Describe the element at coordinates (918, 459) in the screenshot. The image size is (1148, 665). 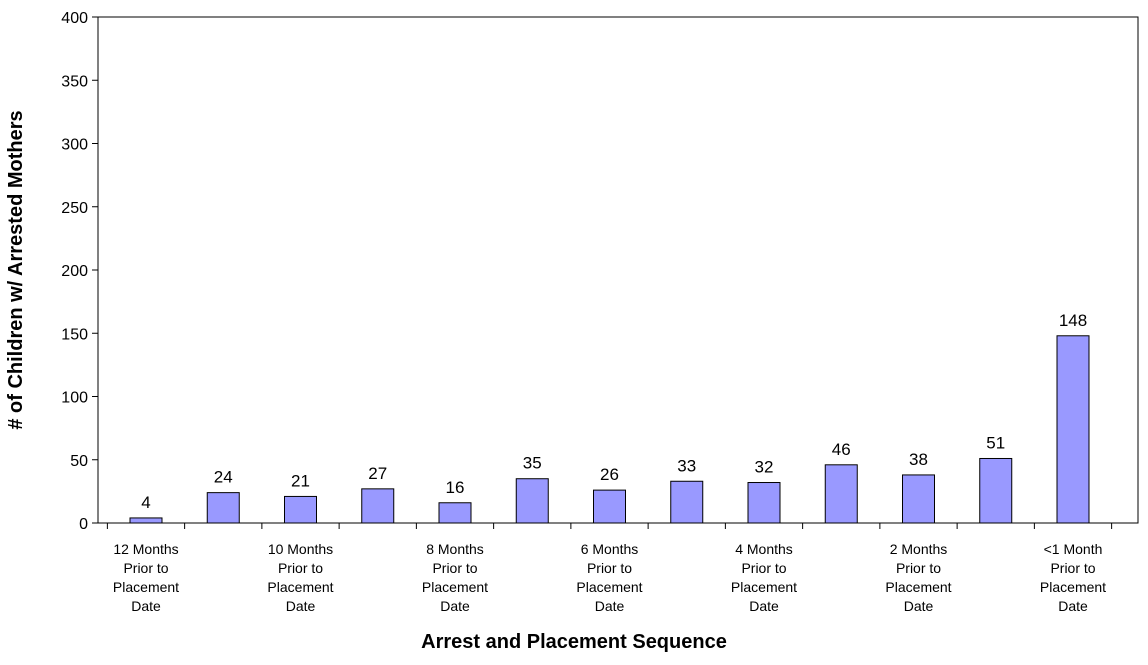
I see `value-label: 38` at that location.